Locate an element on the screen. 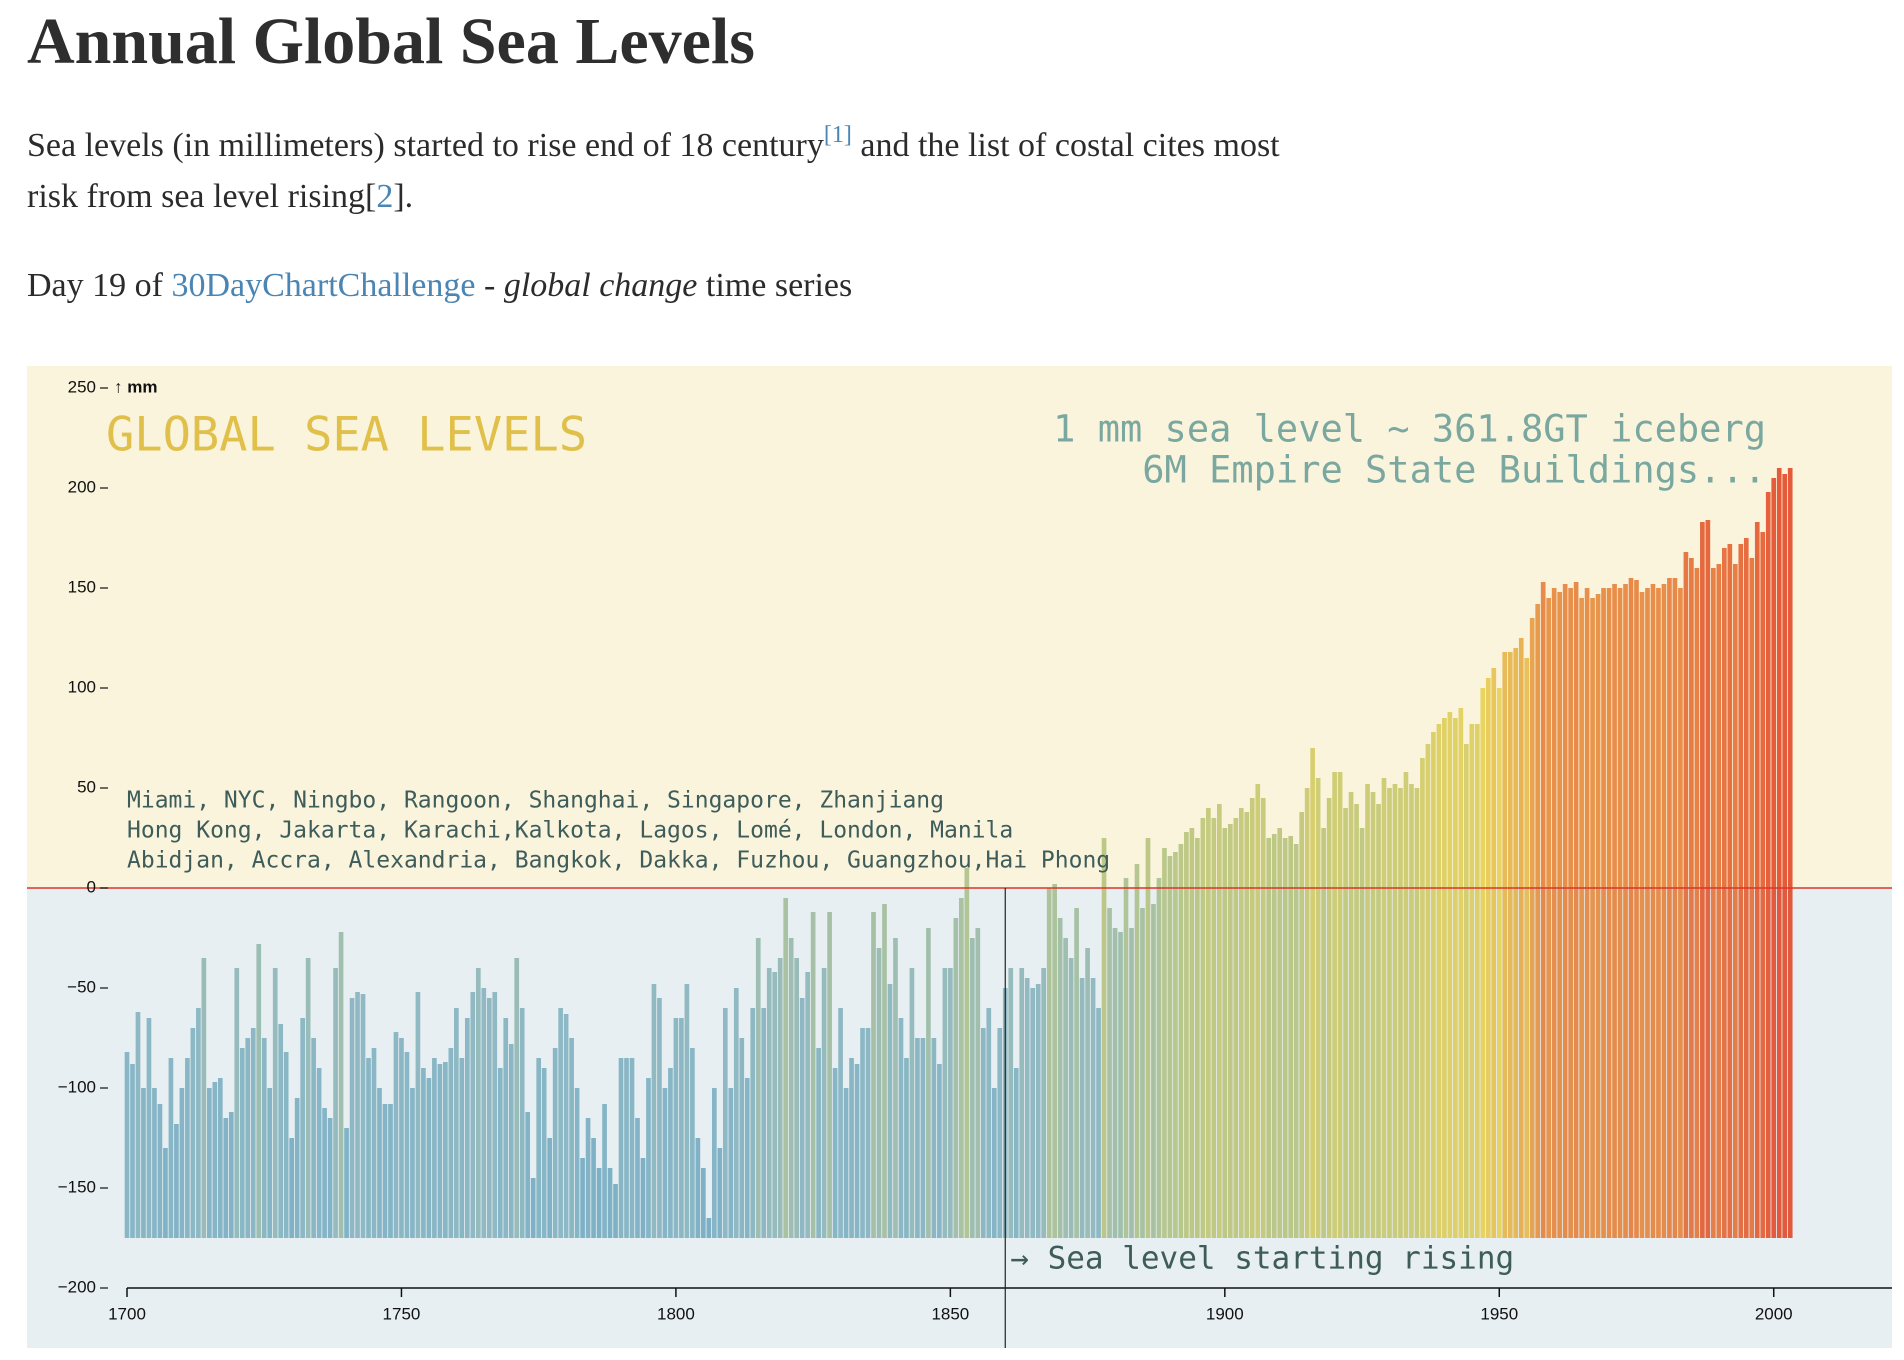  page-title: Annual Global Sea Levels is located at coordinates (391, 41).